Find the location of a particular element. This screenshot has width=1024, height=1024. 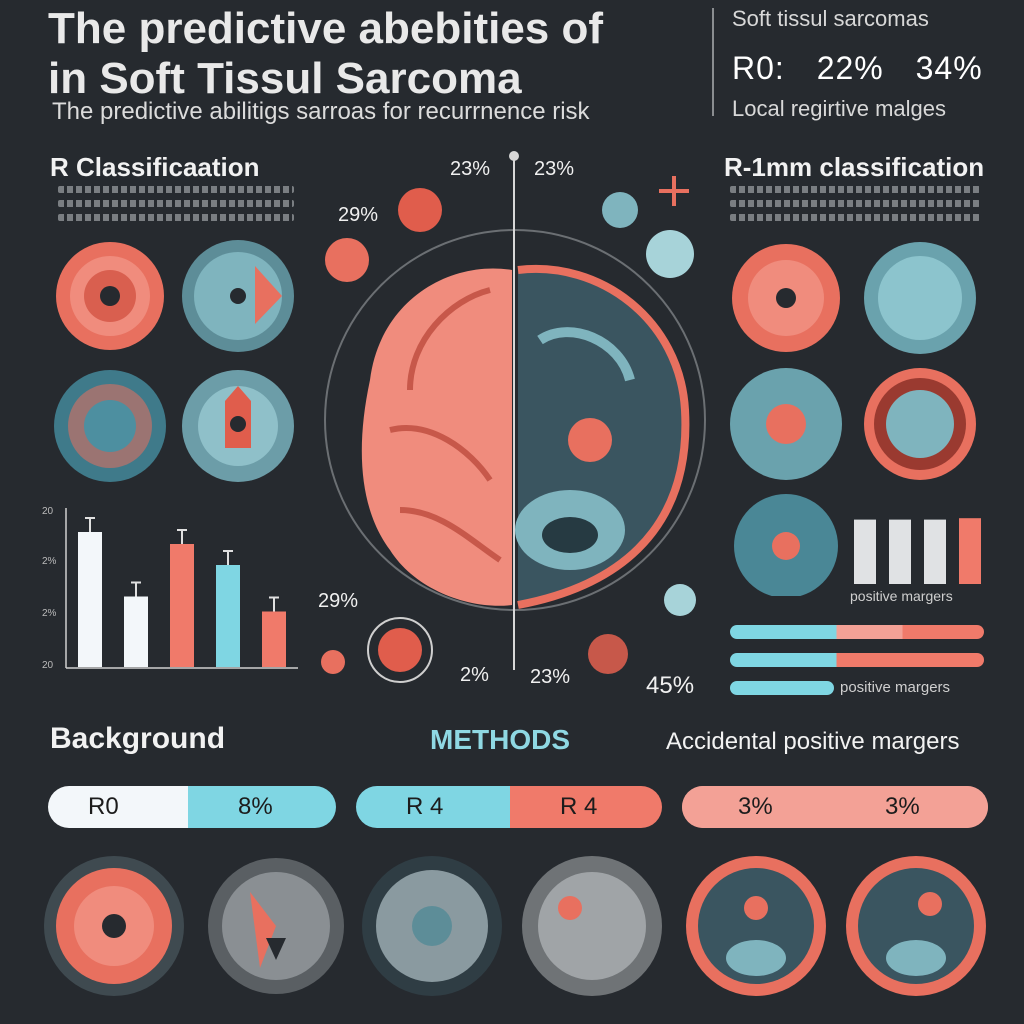

right-panel-heading: R-1mm classification is located at coordinates (854, 167).